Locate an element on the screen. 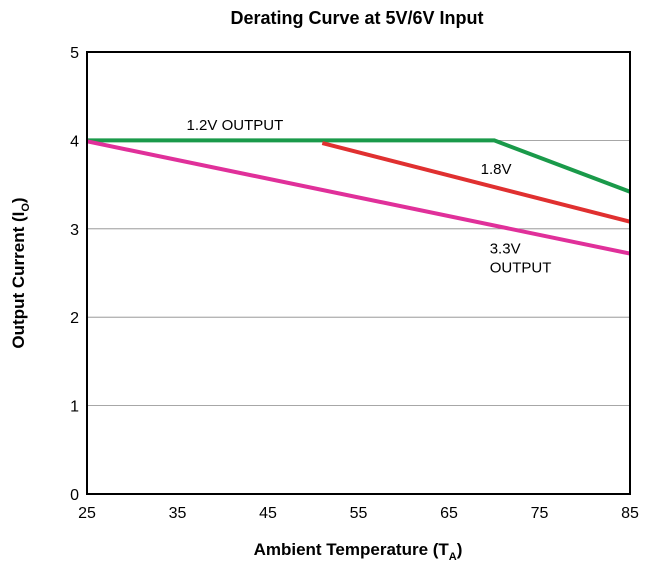  annotation-1: 1.8V is located at coordinates (496, 169).